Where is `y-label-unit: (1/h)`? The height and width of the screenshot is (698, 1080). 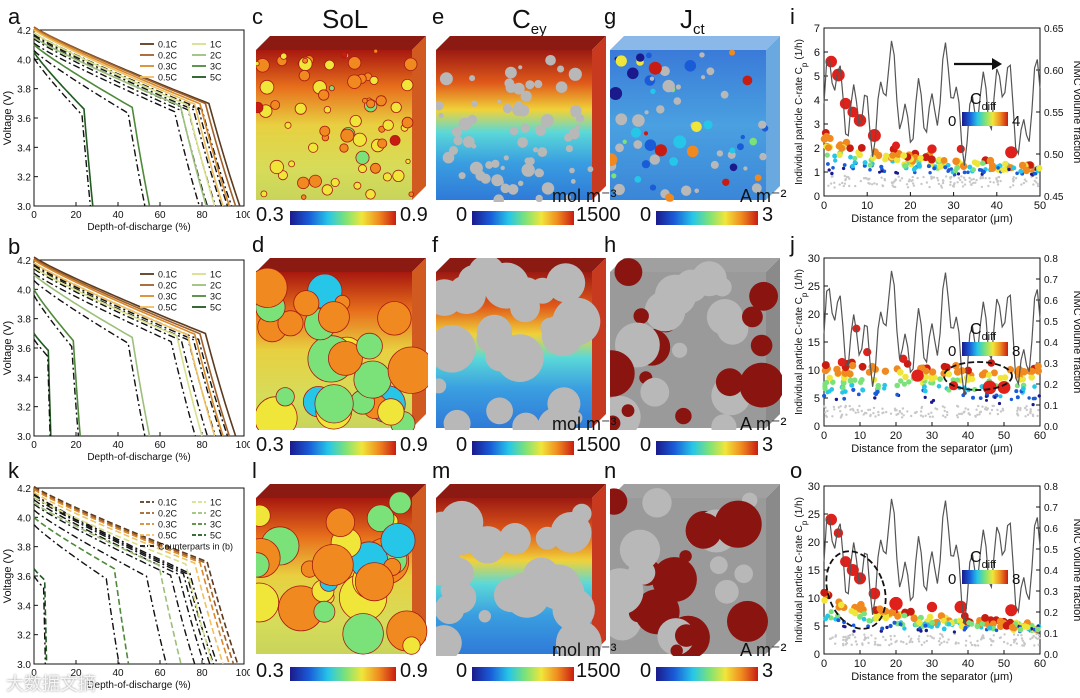 y-label-unit: (1/h) is located at coordinates (799, 49).